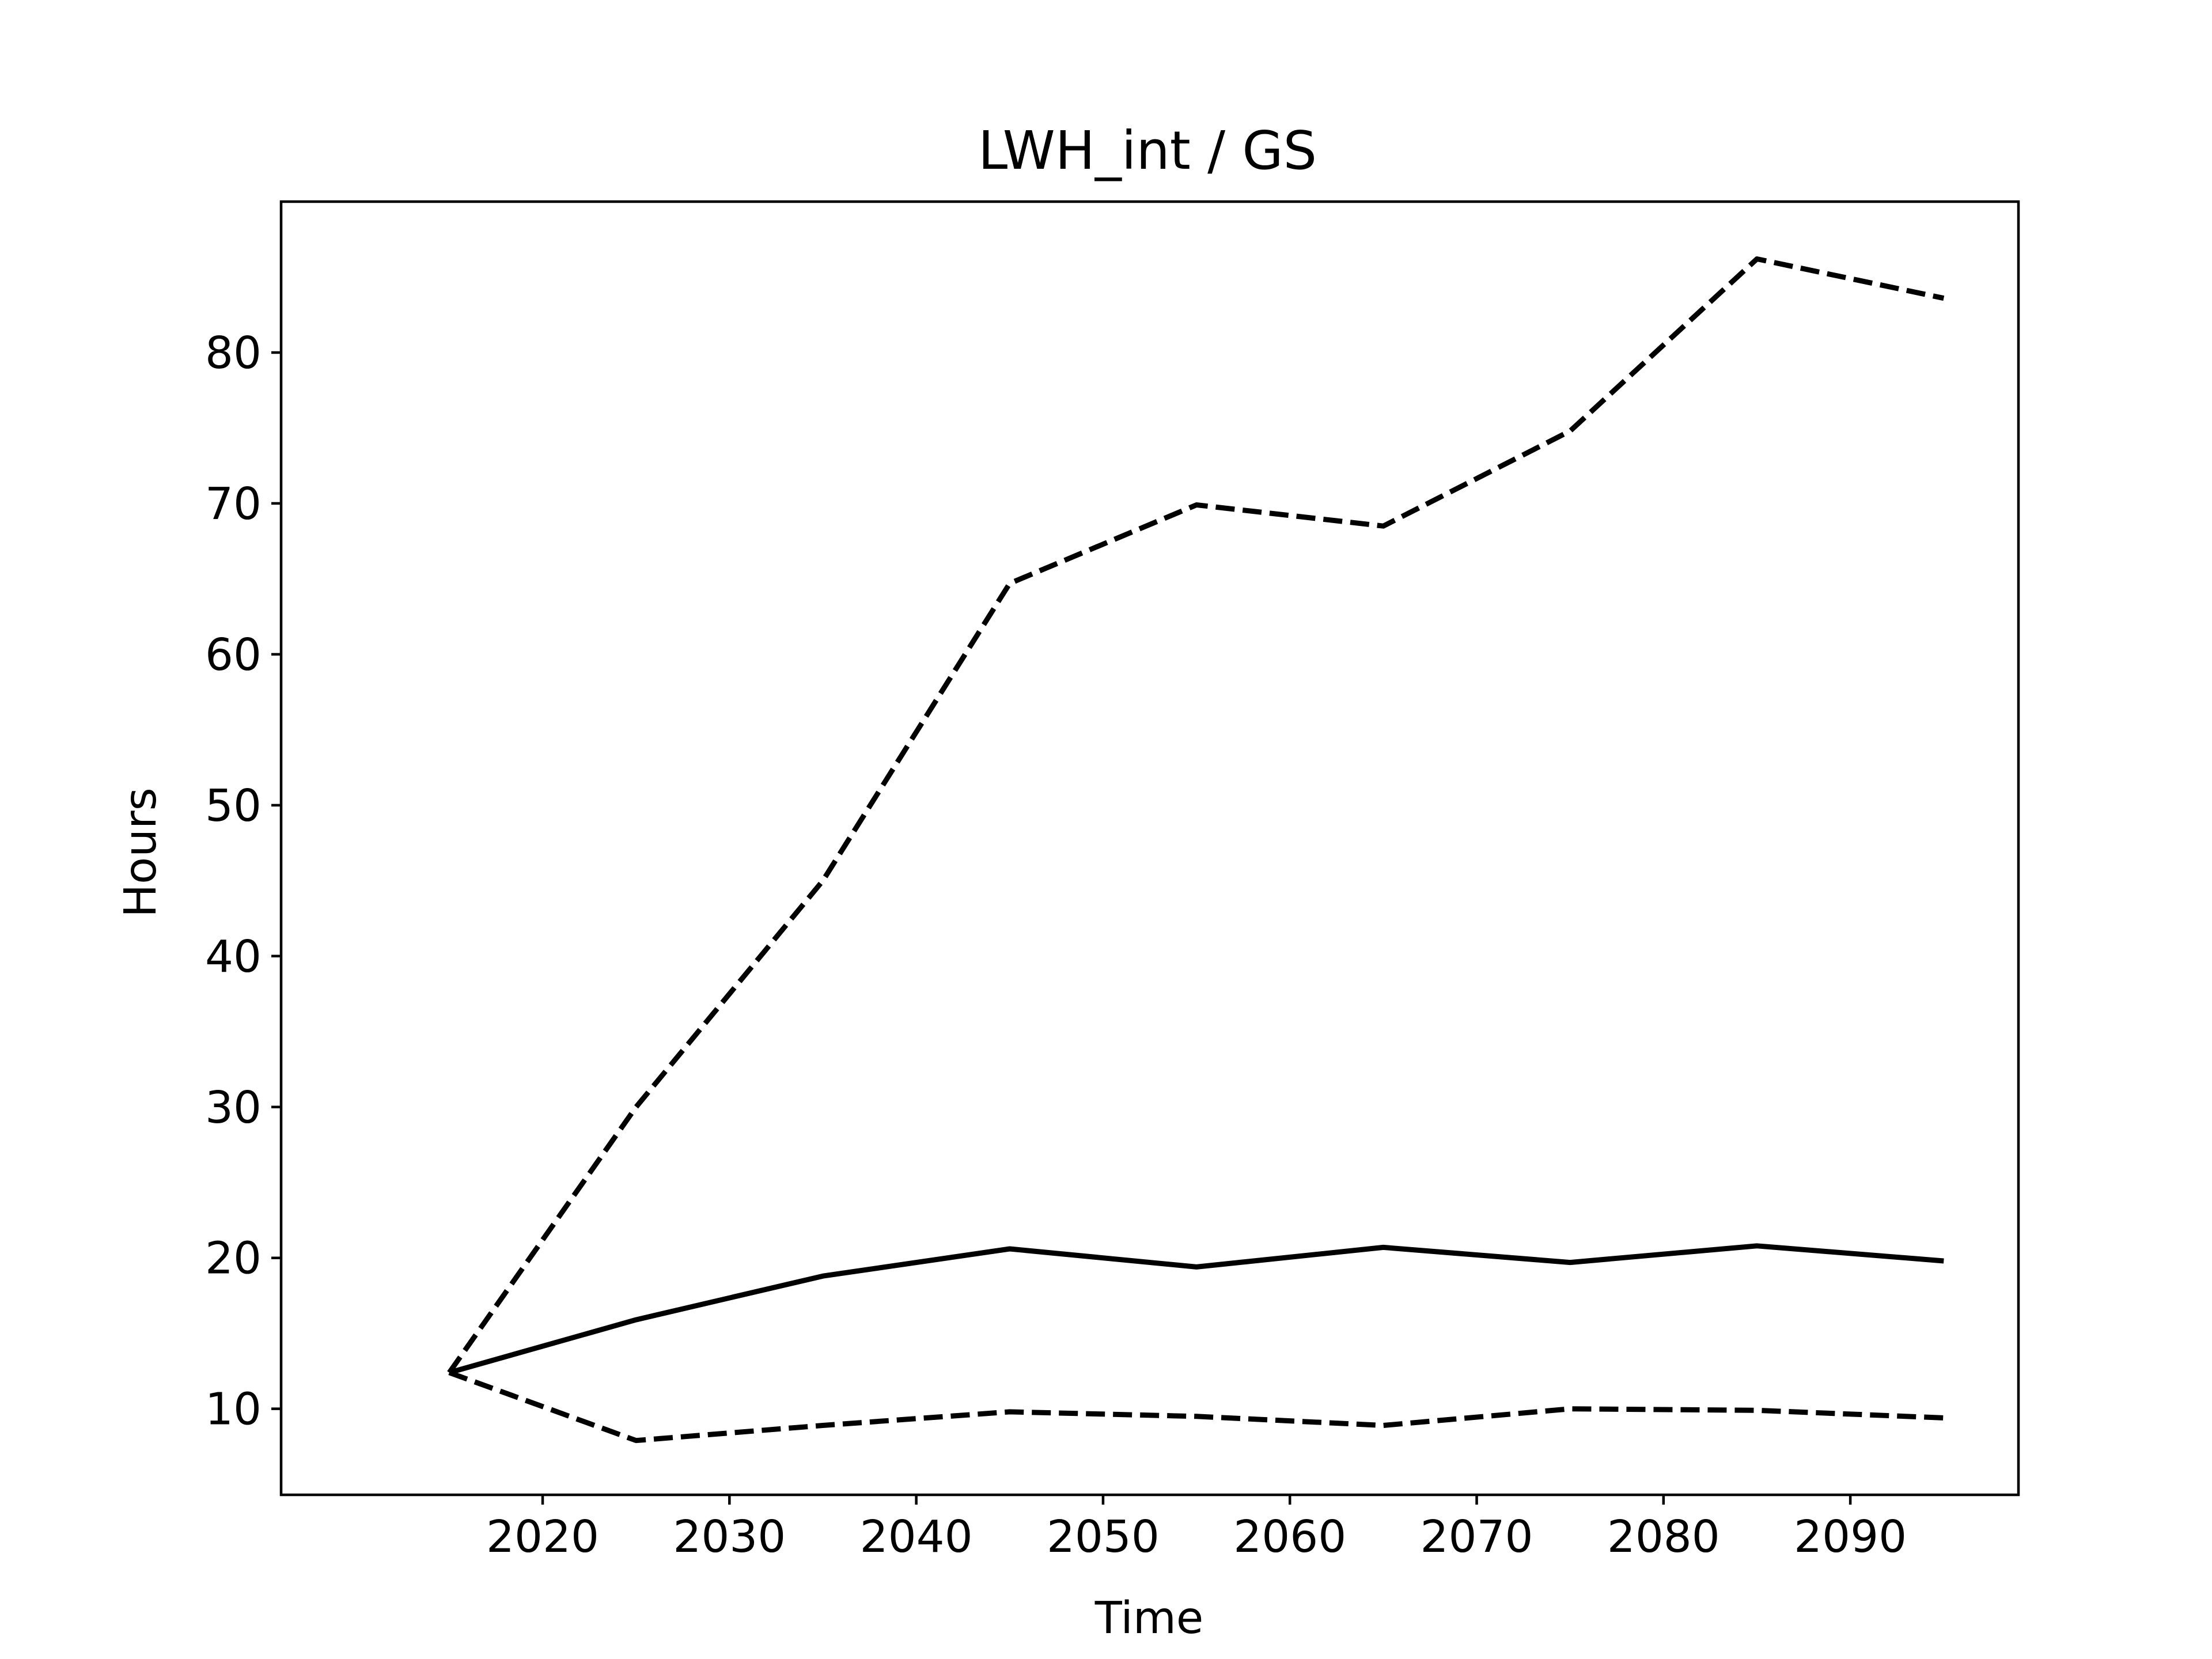 The image size is (2212, 1659). I want to click on x-tick-label: 2030, so click(729, 1537).